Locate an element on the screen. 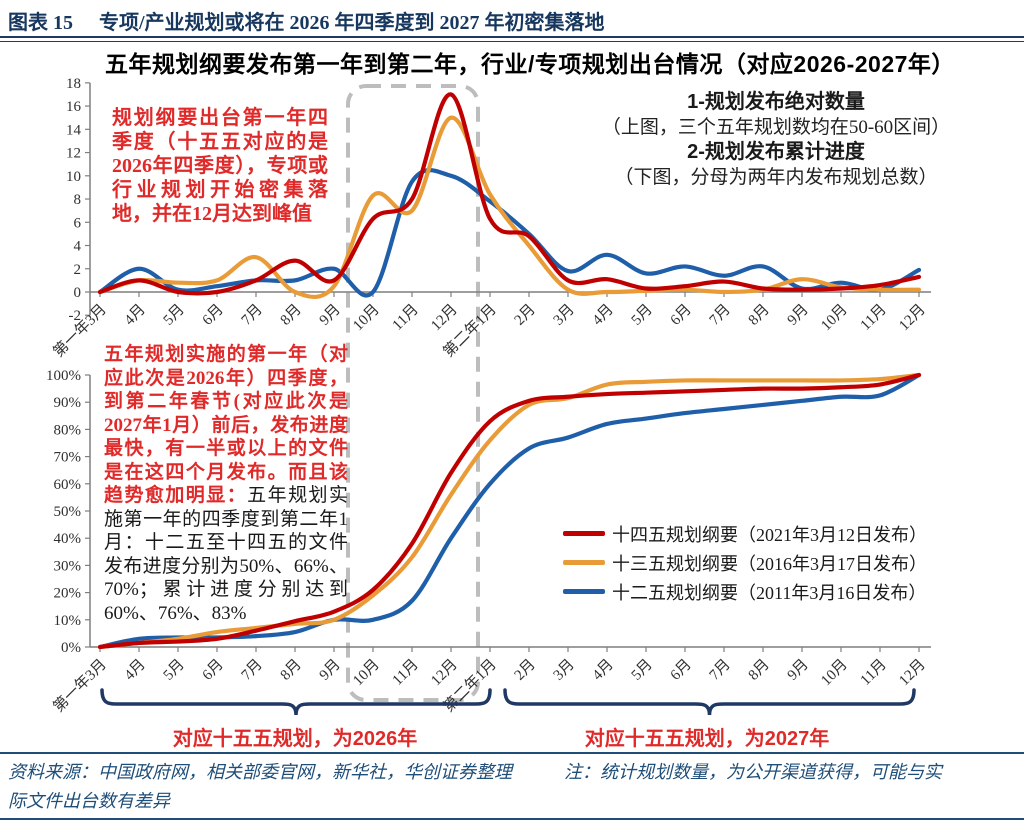  legend-item: 十四五规划纲要（2021年3月12日发布） is located at coordinates (745, 533).